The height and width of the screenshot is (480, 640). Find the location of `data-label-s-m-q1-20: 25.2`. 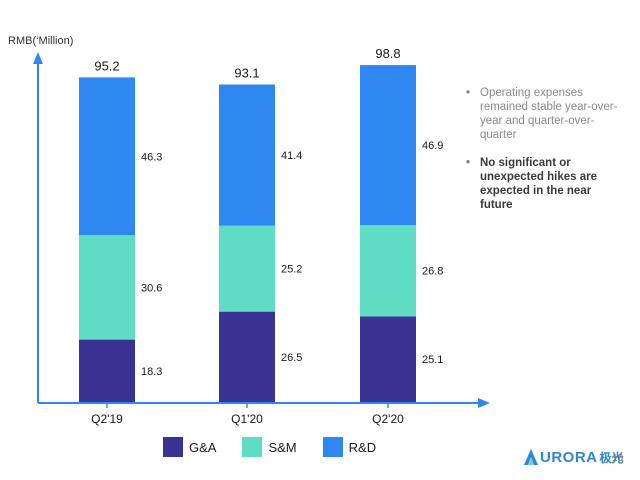

data-label-s-m-q1-20: 25.2 is located at coordinates (291, 270).